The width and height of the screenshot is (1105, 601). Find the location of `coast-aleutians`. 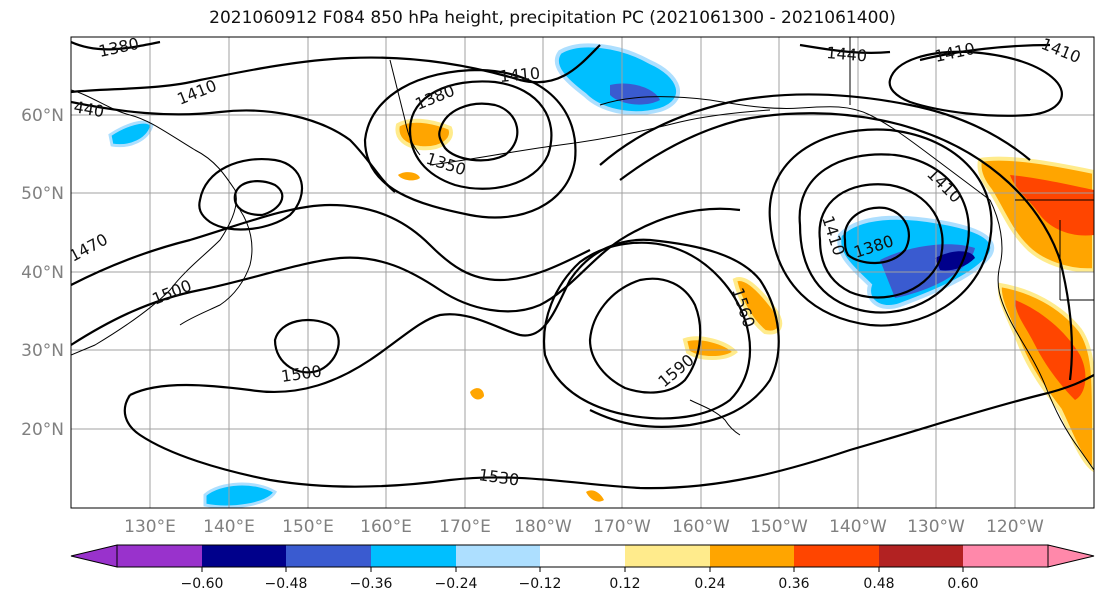

coast-aleutians is located at coordinates (600, 137).